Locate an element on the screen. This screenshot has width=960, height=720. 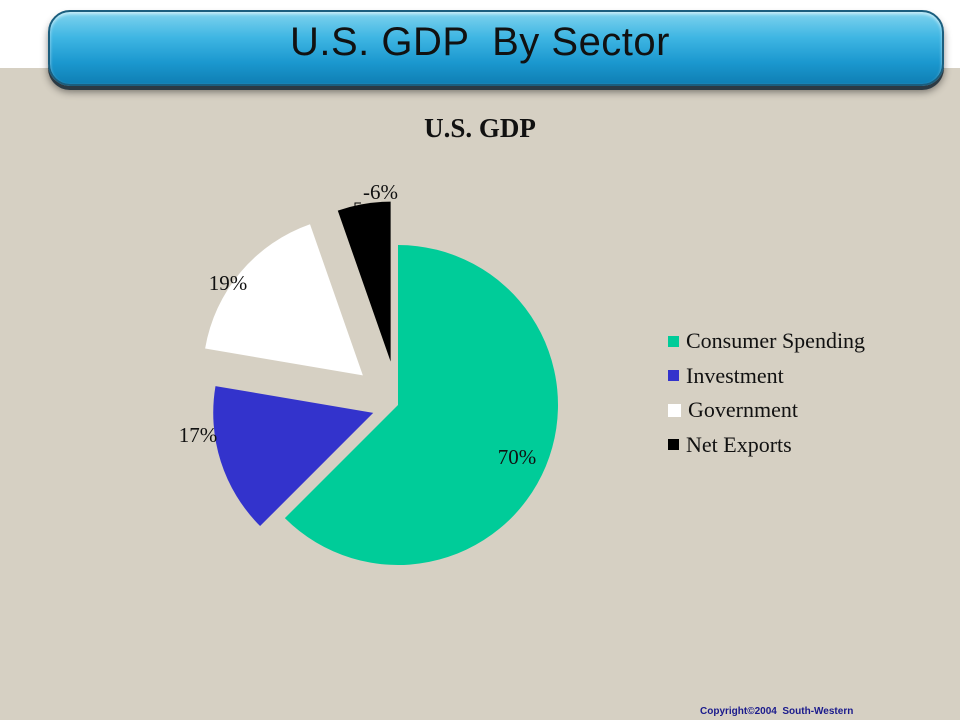
legend-label: Consumer Spending is located at coordinates (776, 341).